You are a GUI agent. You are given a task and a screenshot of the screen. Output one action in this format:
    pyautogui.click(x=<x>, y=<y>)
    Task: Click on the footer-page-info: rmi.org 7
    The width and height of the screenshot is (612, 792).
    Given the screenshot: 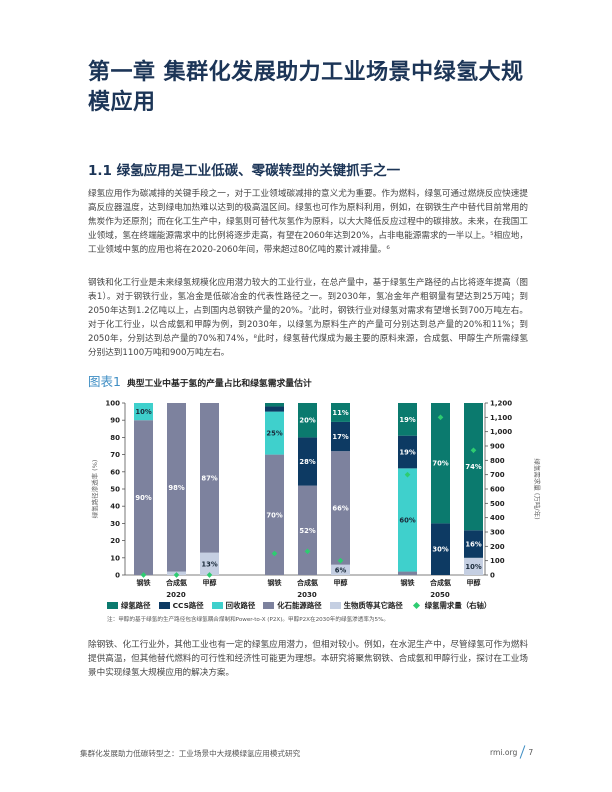 What is the action you would take?
    pyautogui.click(x=511, y=752)
    